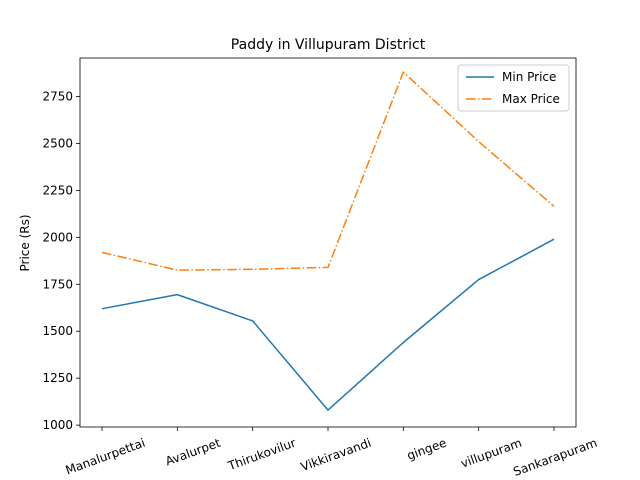 The image size is (640, 480). I want to click on y-tick-label: 1750, so click(57, 284).